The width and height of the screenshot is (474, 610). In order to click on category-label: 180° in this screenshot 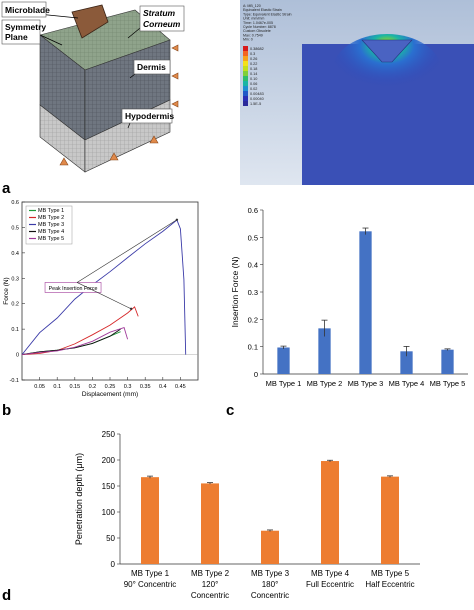, I will do `click(270, 584)`.